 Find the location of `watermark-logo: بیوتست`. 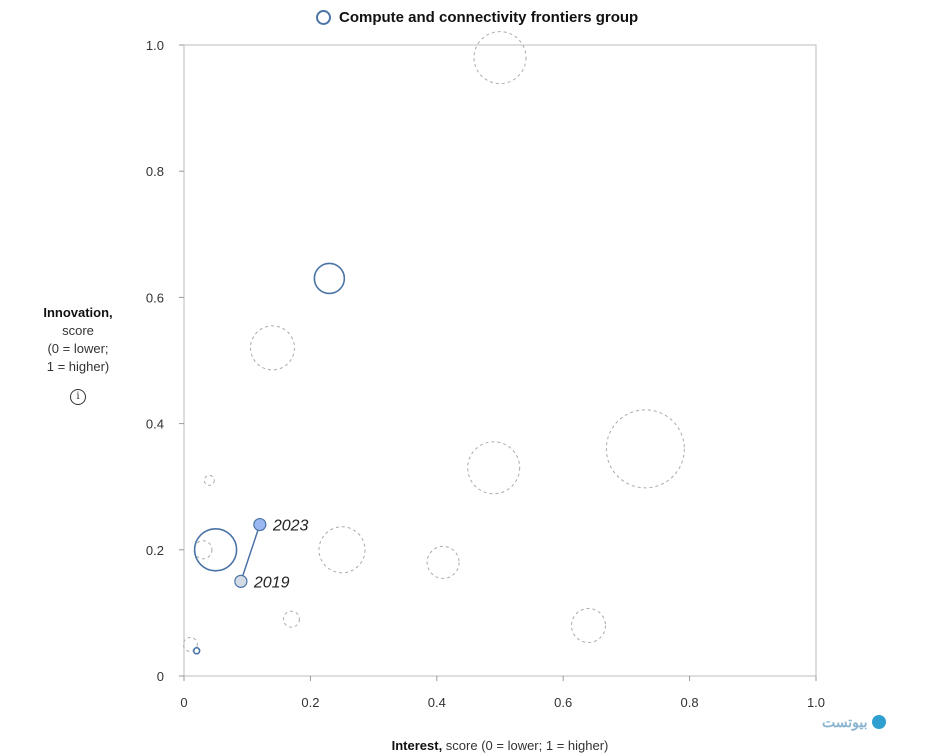

watermark-logo: بیوتست is located at coordinates (854, 722).